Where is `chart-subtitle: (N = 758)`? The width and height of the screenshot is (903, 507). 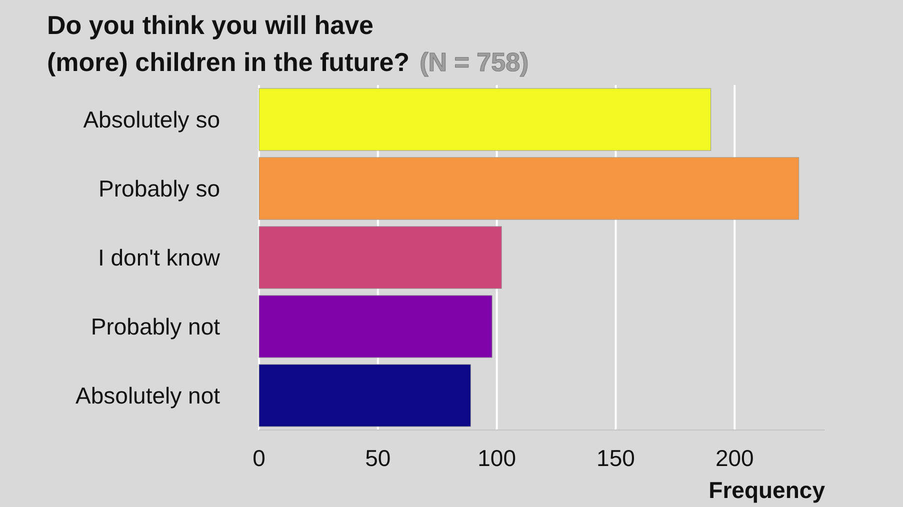
chart-subtitle: (N = 758) is located at coordinates (474, 62).